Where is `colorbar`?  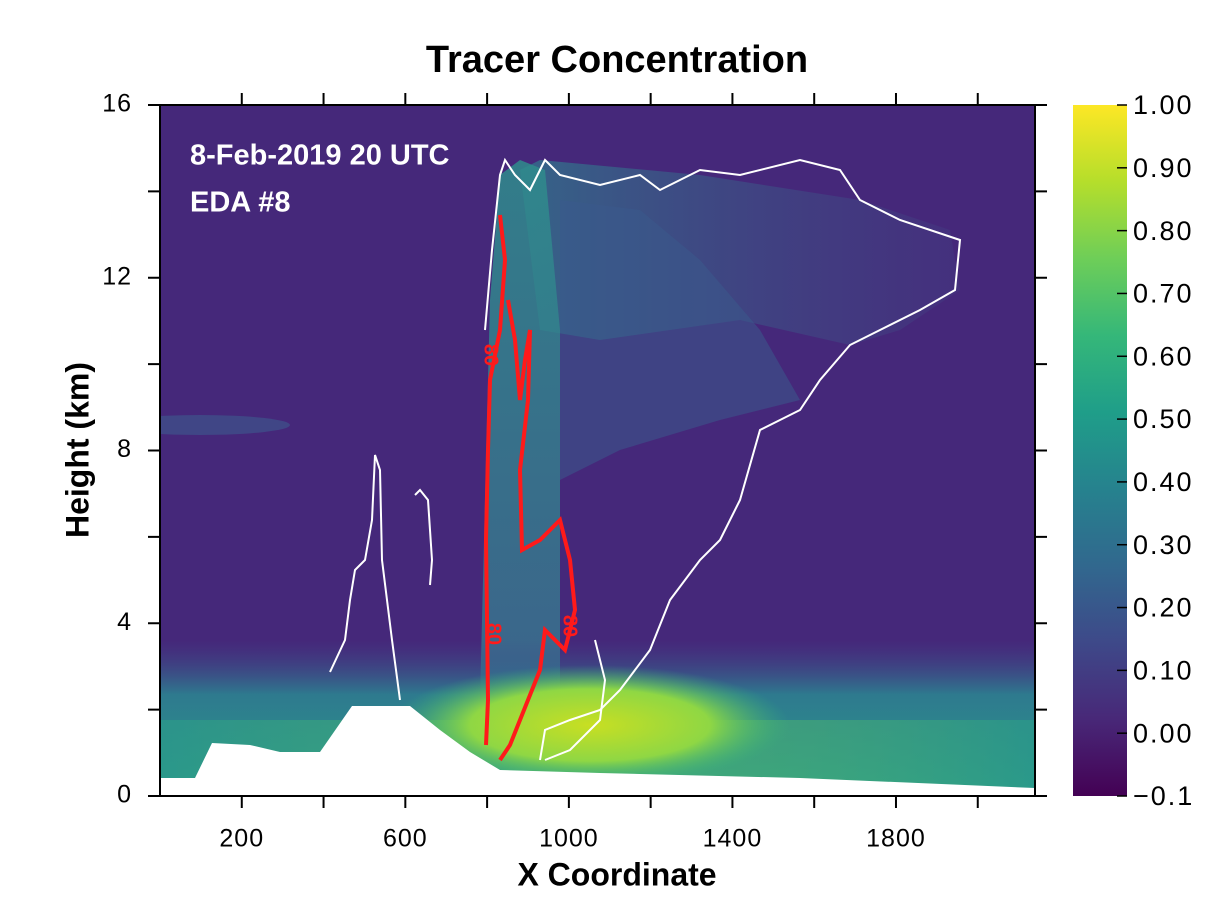 colorbar is located at coordinates (1100, 450).